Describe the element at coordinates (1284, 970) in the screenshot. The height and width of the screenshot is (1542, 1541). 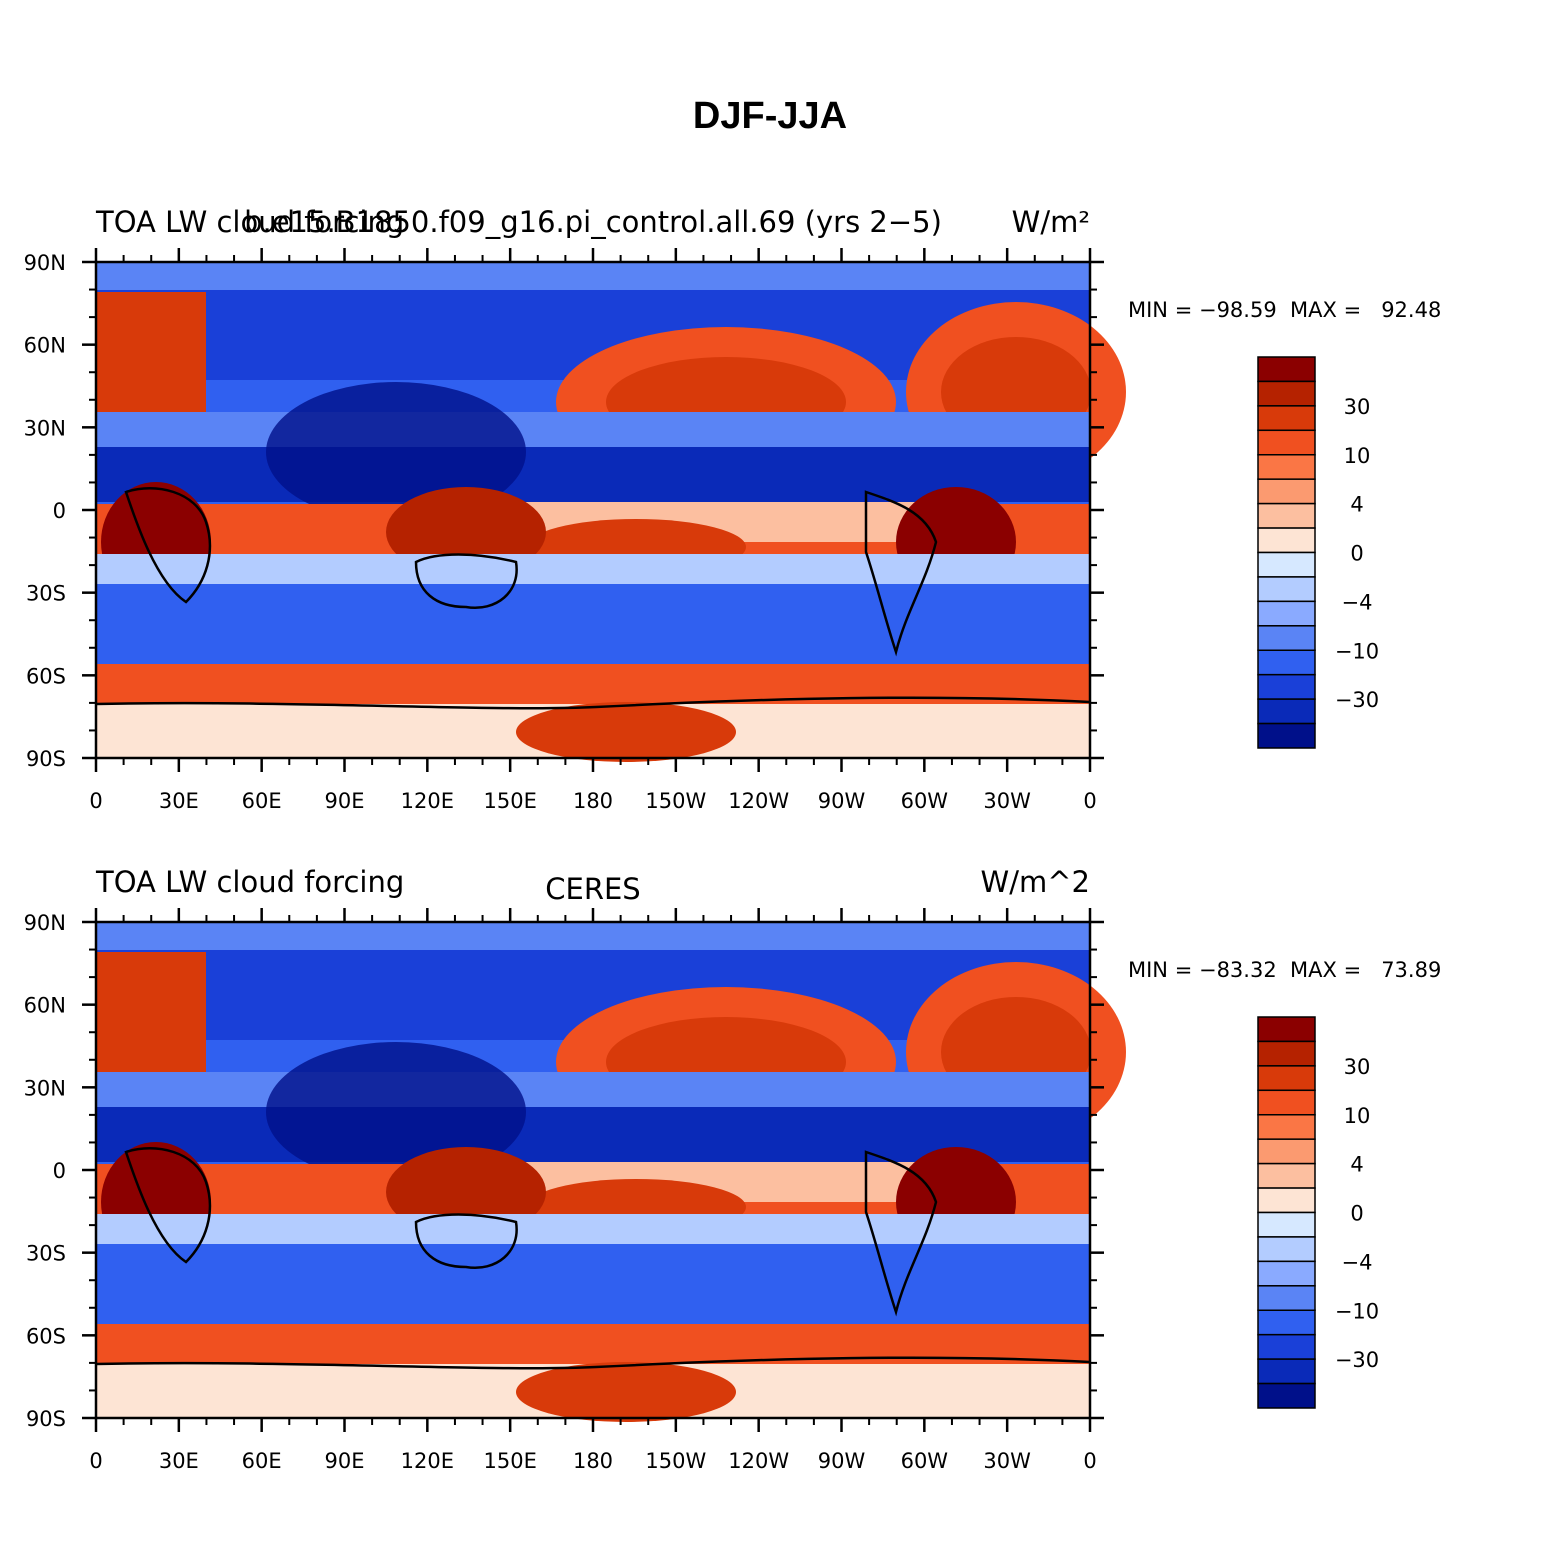
I see `min-max: MIN = −83.32 MAX = 73.89` at that location.